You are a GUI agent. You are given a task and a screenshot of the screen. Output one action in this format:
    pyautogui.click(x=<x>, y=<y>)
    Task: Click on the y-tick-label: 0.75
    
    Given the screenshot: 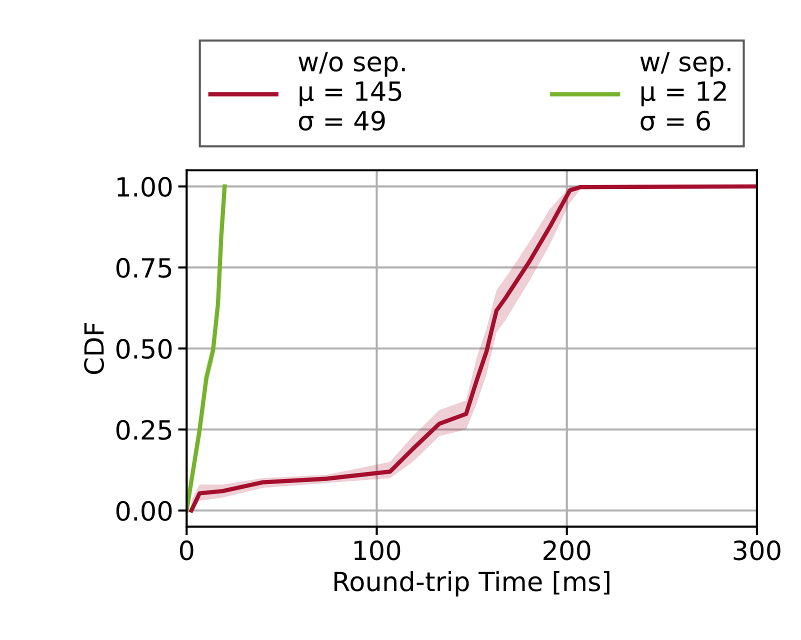 What is the action you would take?
    pyautogui.click(x=144, y=268)
    